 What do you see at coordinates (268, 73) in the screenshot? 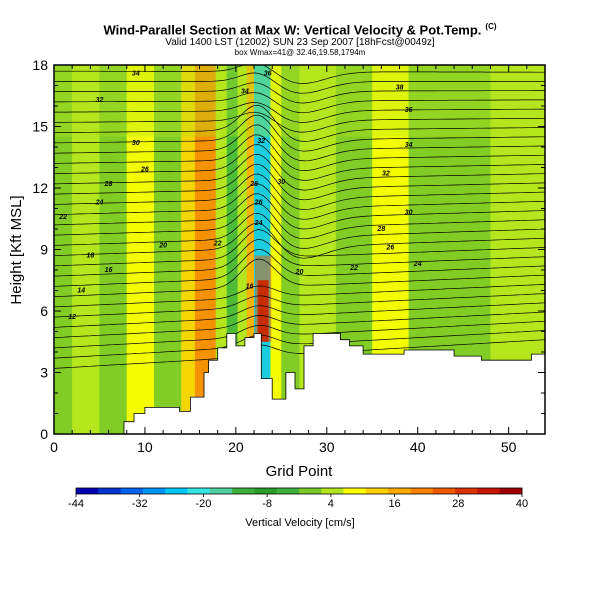
I see `contour-label: 36` at bounding box center [268, 73].